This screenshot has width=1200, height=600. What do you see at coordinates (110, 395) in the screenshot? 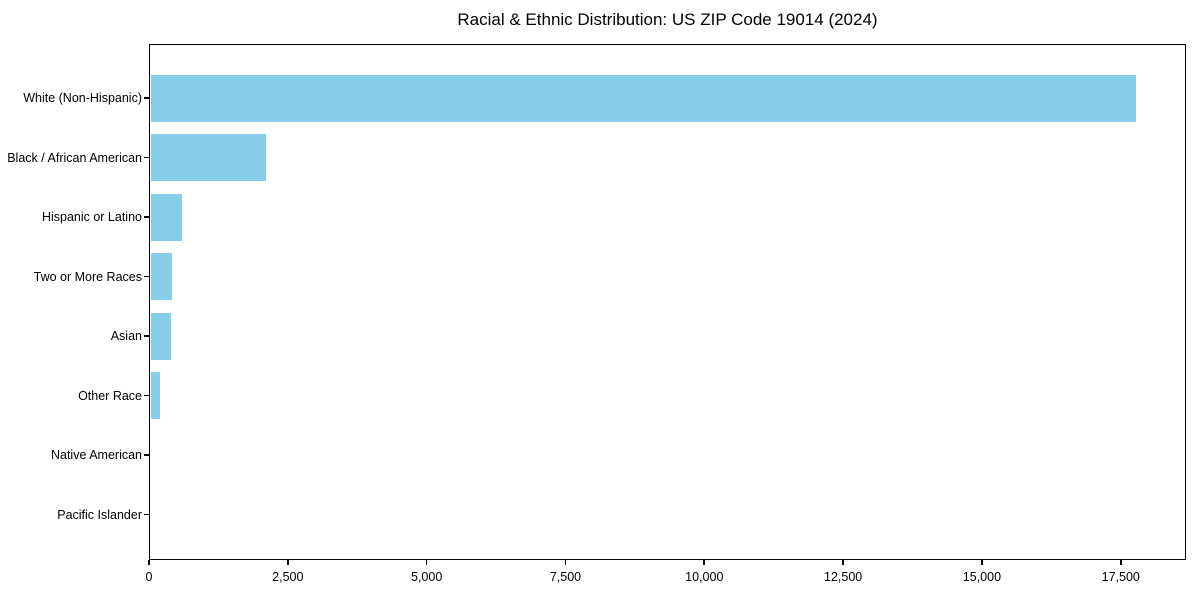
I see `y-axis-label: Other Race` at bounding box center [110, 395].